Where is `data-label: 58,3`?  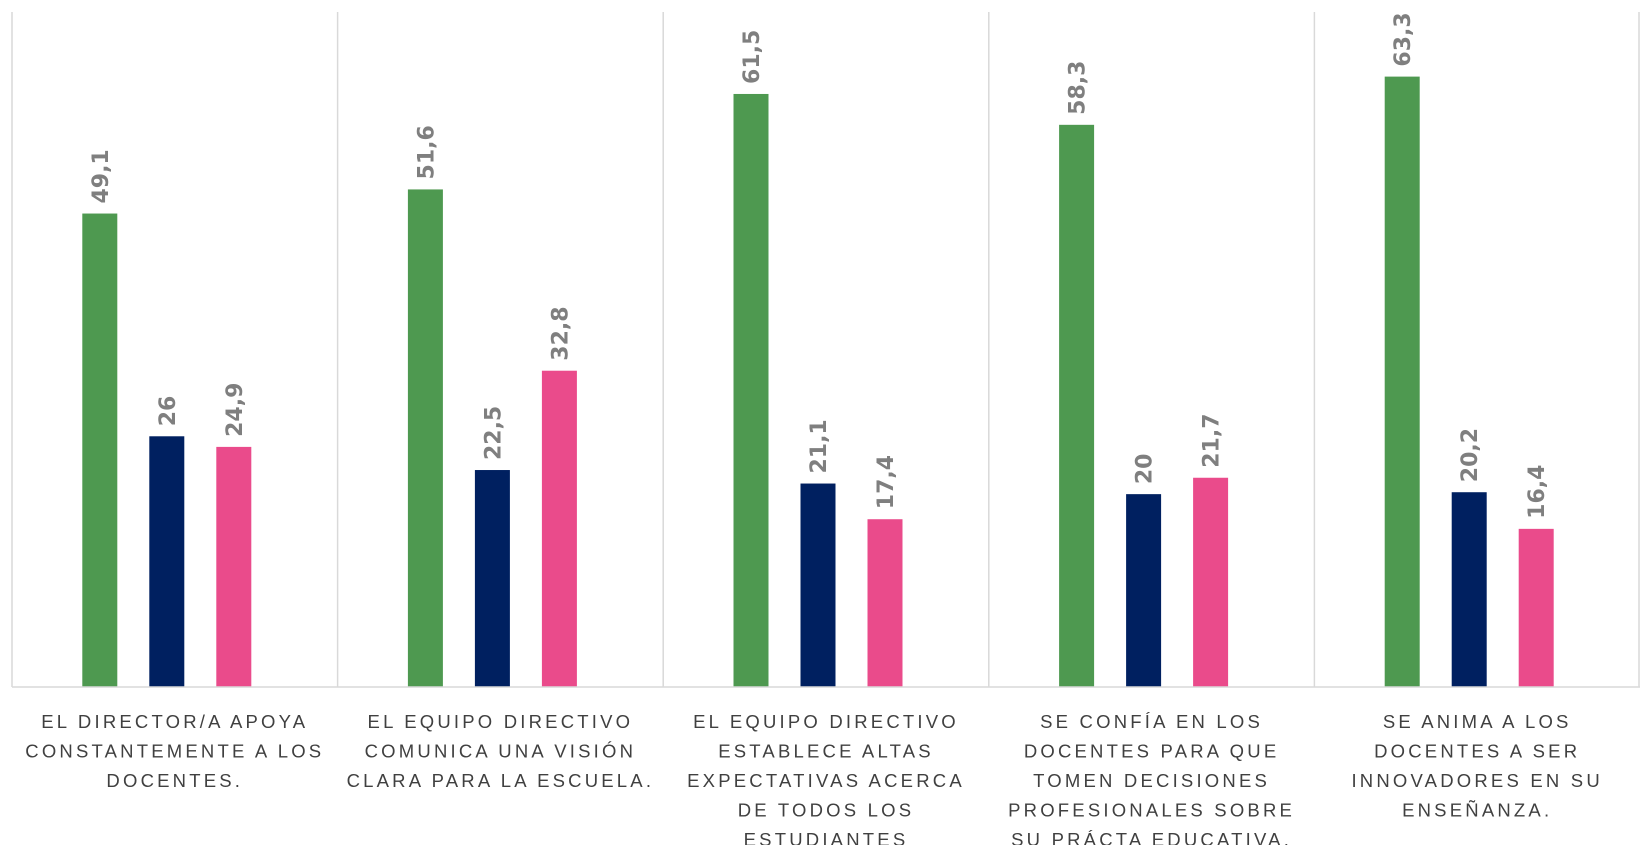 data-label: 58,3 is located at coordinates (1078, 88).